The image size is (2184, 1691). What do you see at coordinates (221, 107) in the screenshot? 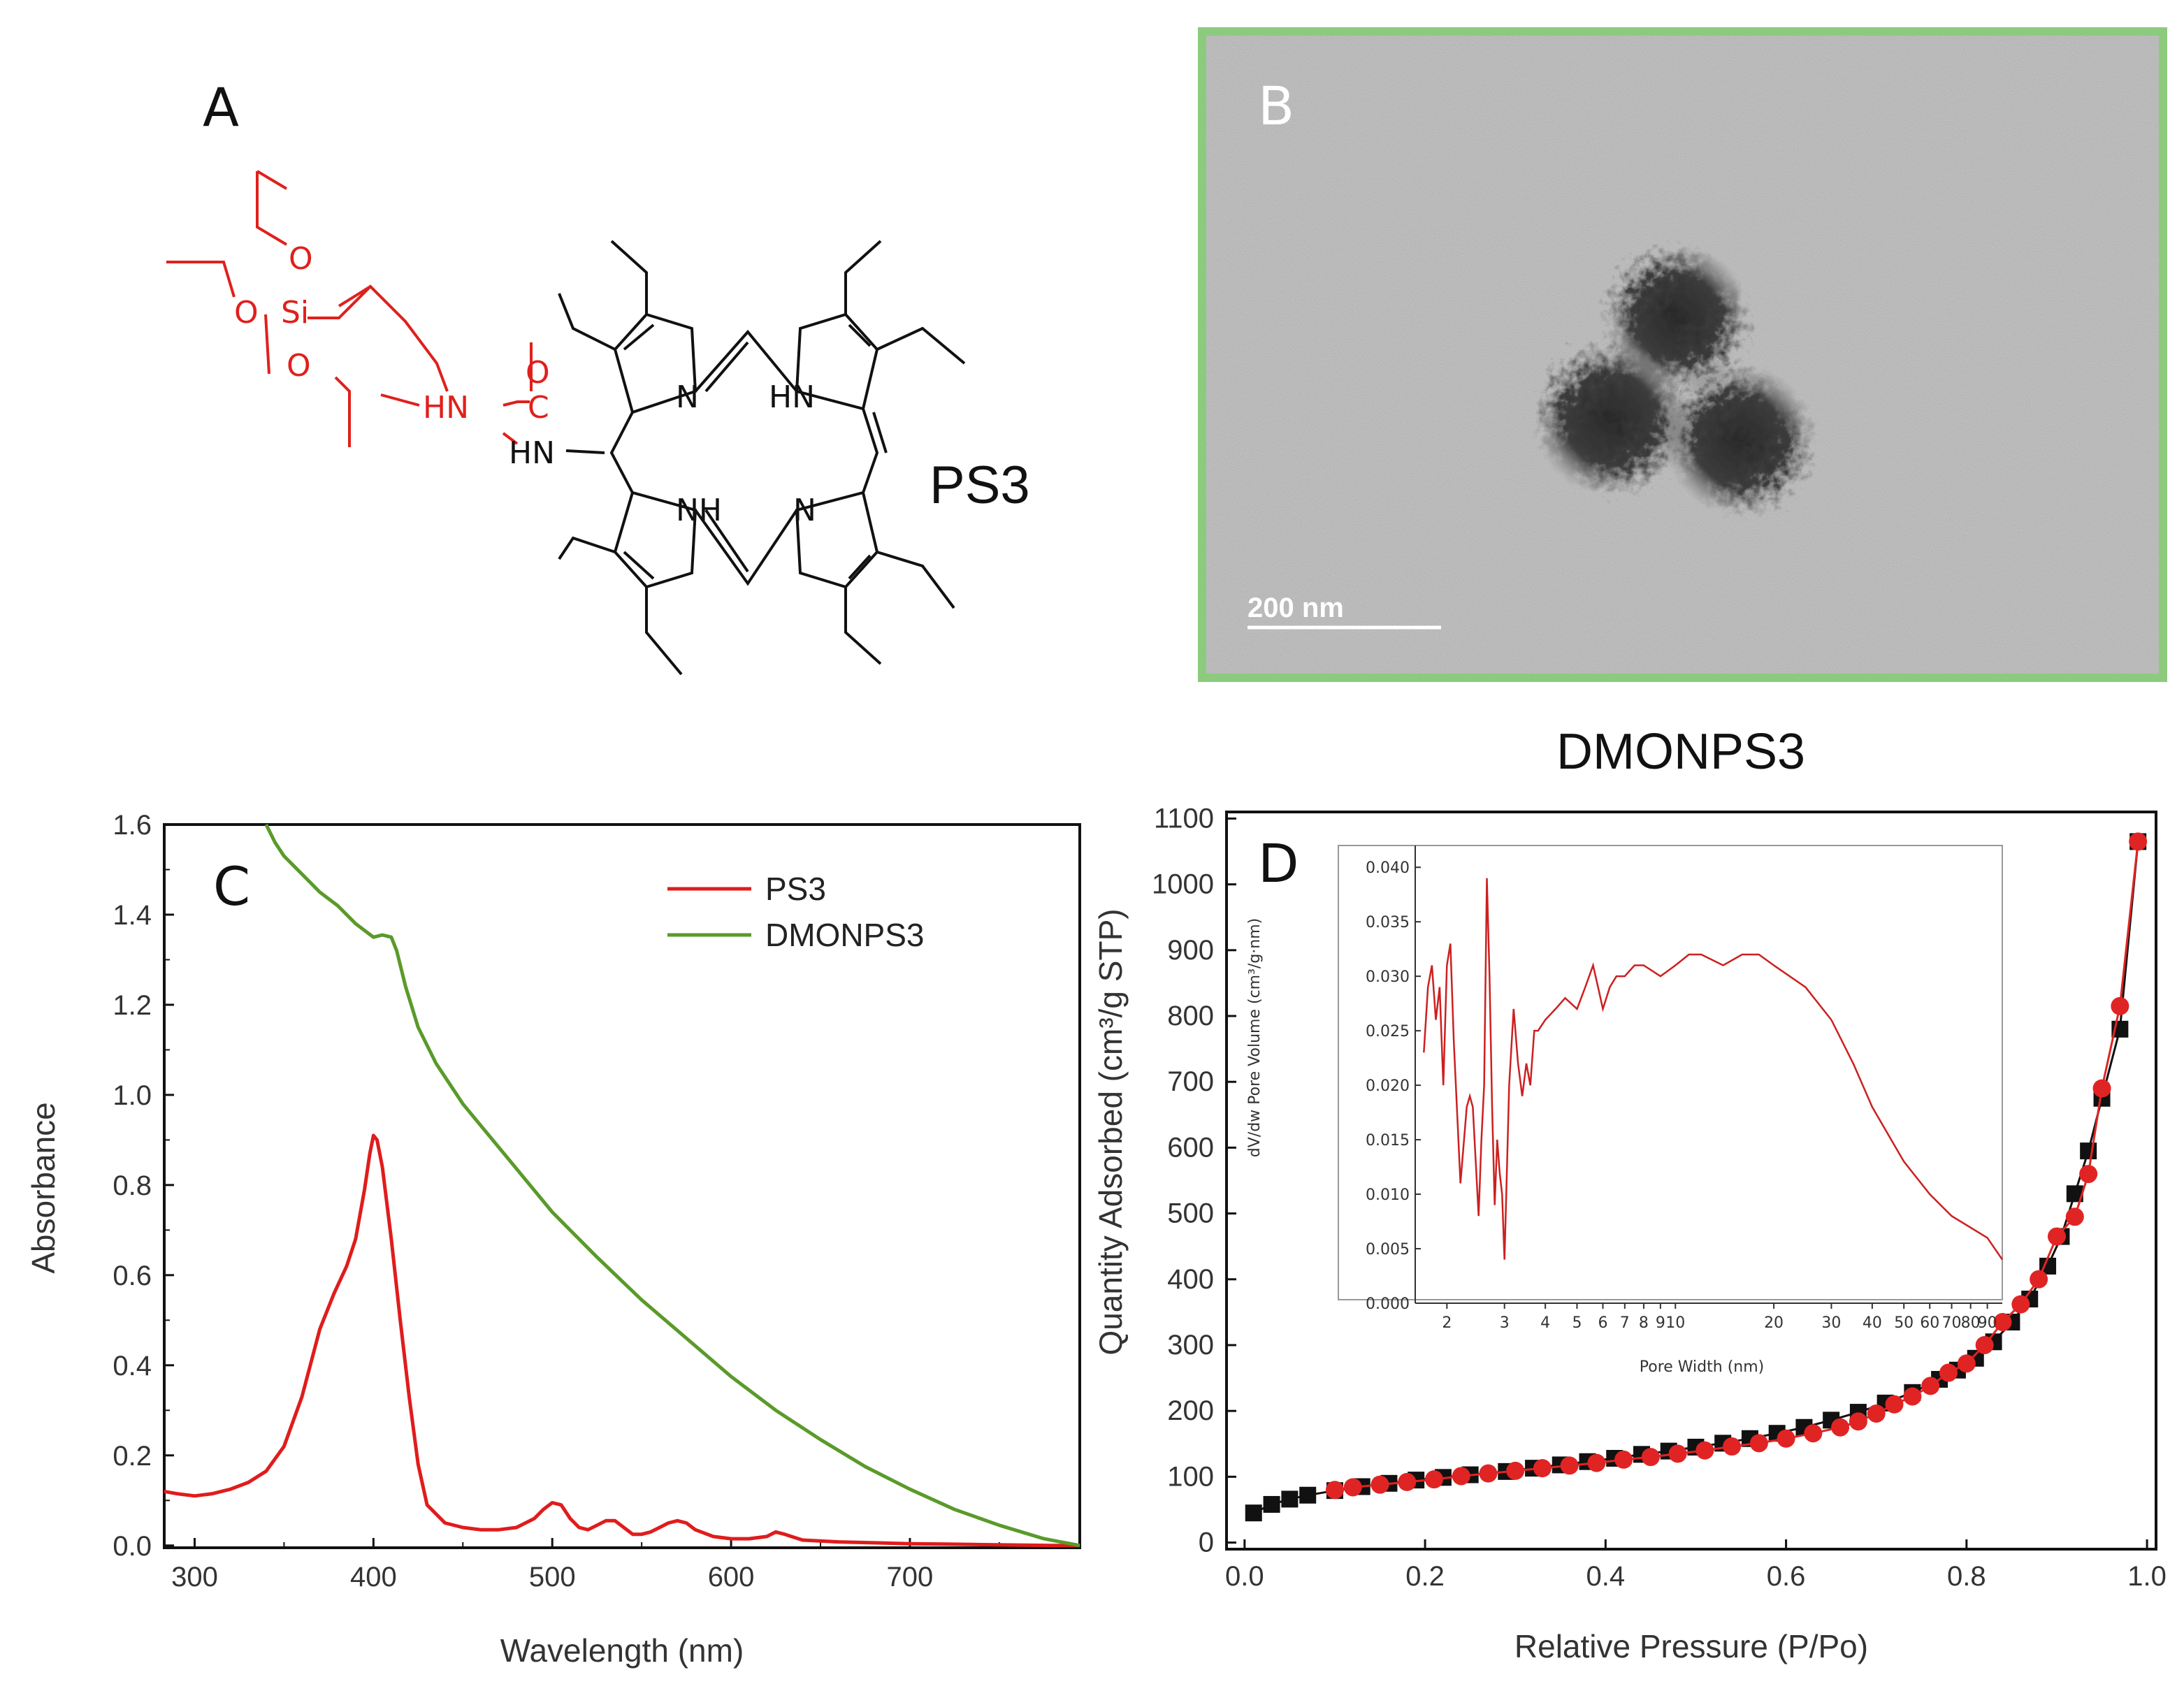
I see `panel-a-letter: A` at bounding box center [221, 107].